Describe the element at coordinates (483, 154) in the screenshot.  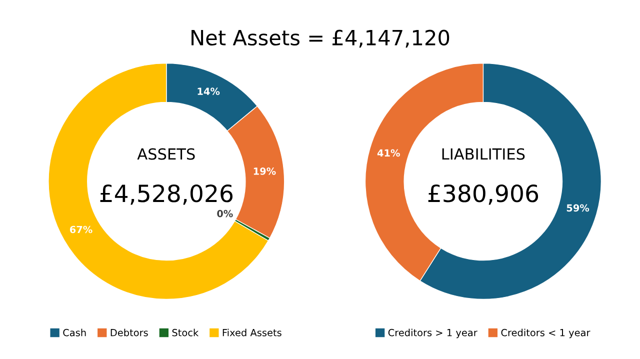
I see `text: LIABILITIES` at that location.